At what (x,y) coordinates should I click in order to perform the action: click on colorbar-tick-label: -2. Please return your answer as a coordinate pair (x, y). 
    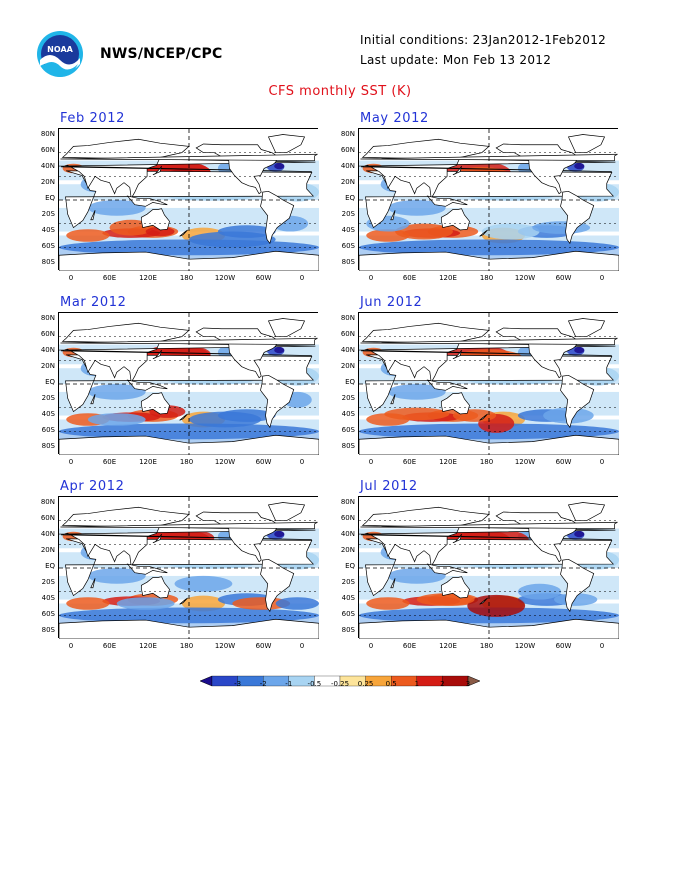
    Looking at the image, I should click on (263, 684).